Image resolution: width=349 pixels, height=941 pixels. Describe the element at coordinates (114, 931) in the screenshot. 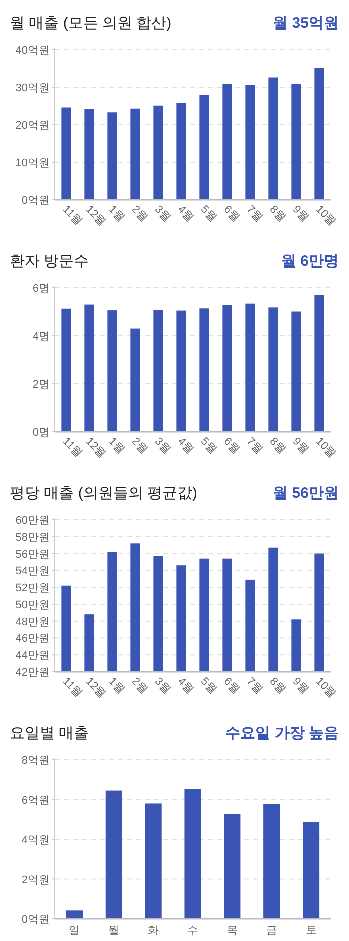

I see `x-tick-label: 월` at that location.